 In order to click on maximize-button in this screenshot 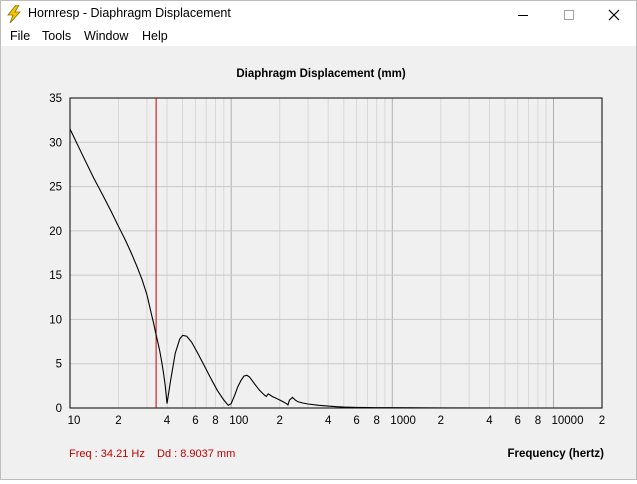, I will do `click(569, 14)`.